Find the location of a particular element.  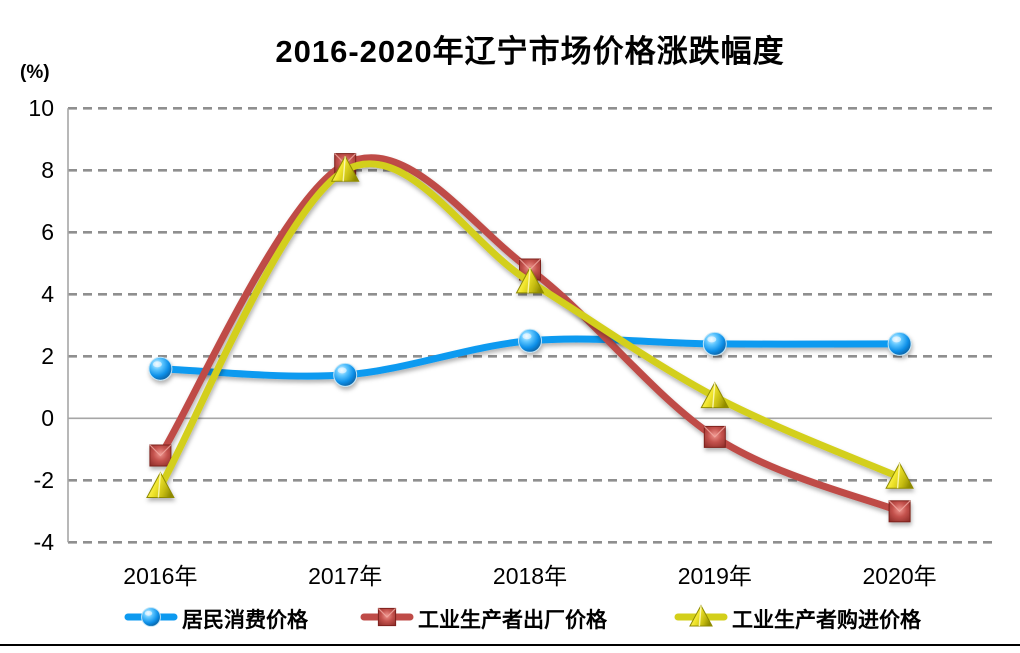

y-tick-label: 6 is located at coordinates (47, 232).